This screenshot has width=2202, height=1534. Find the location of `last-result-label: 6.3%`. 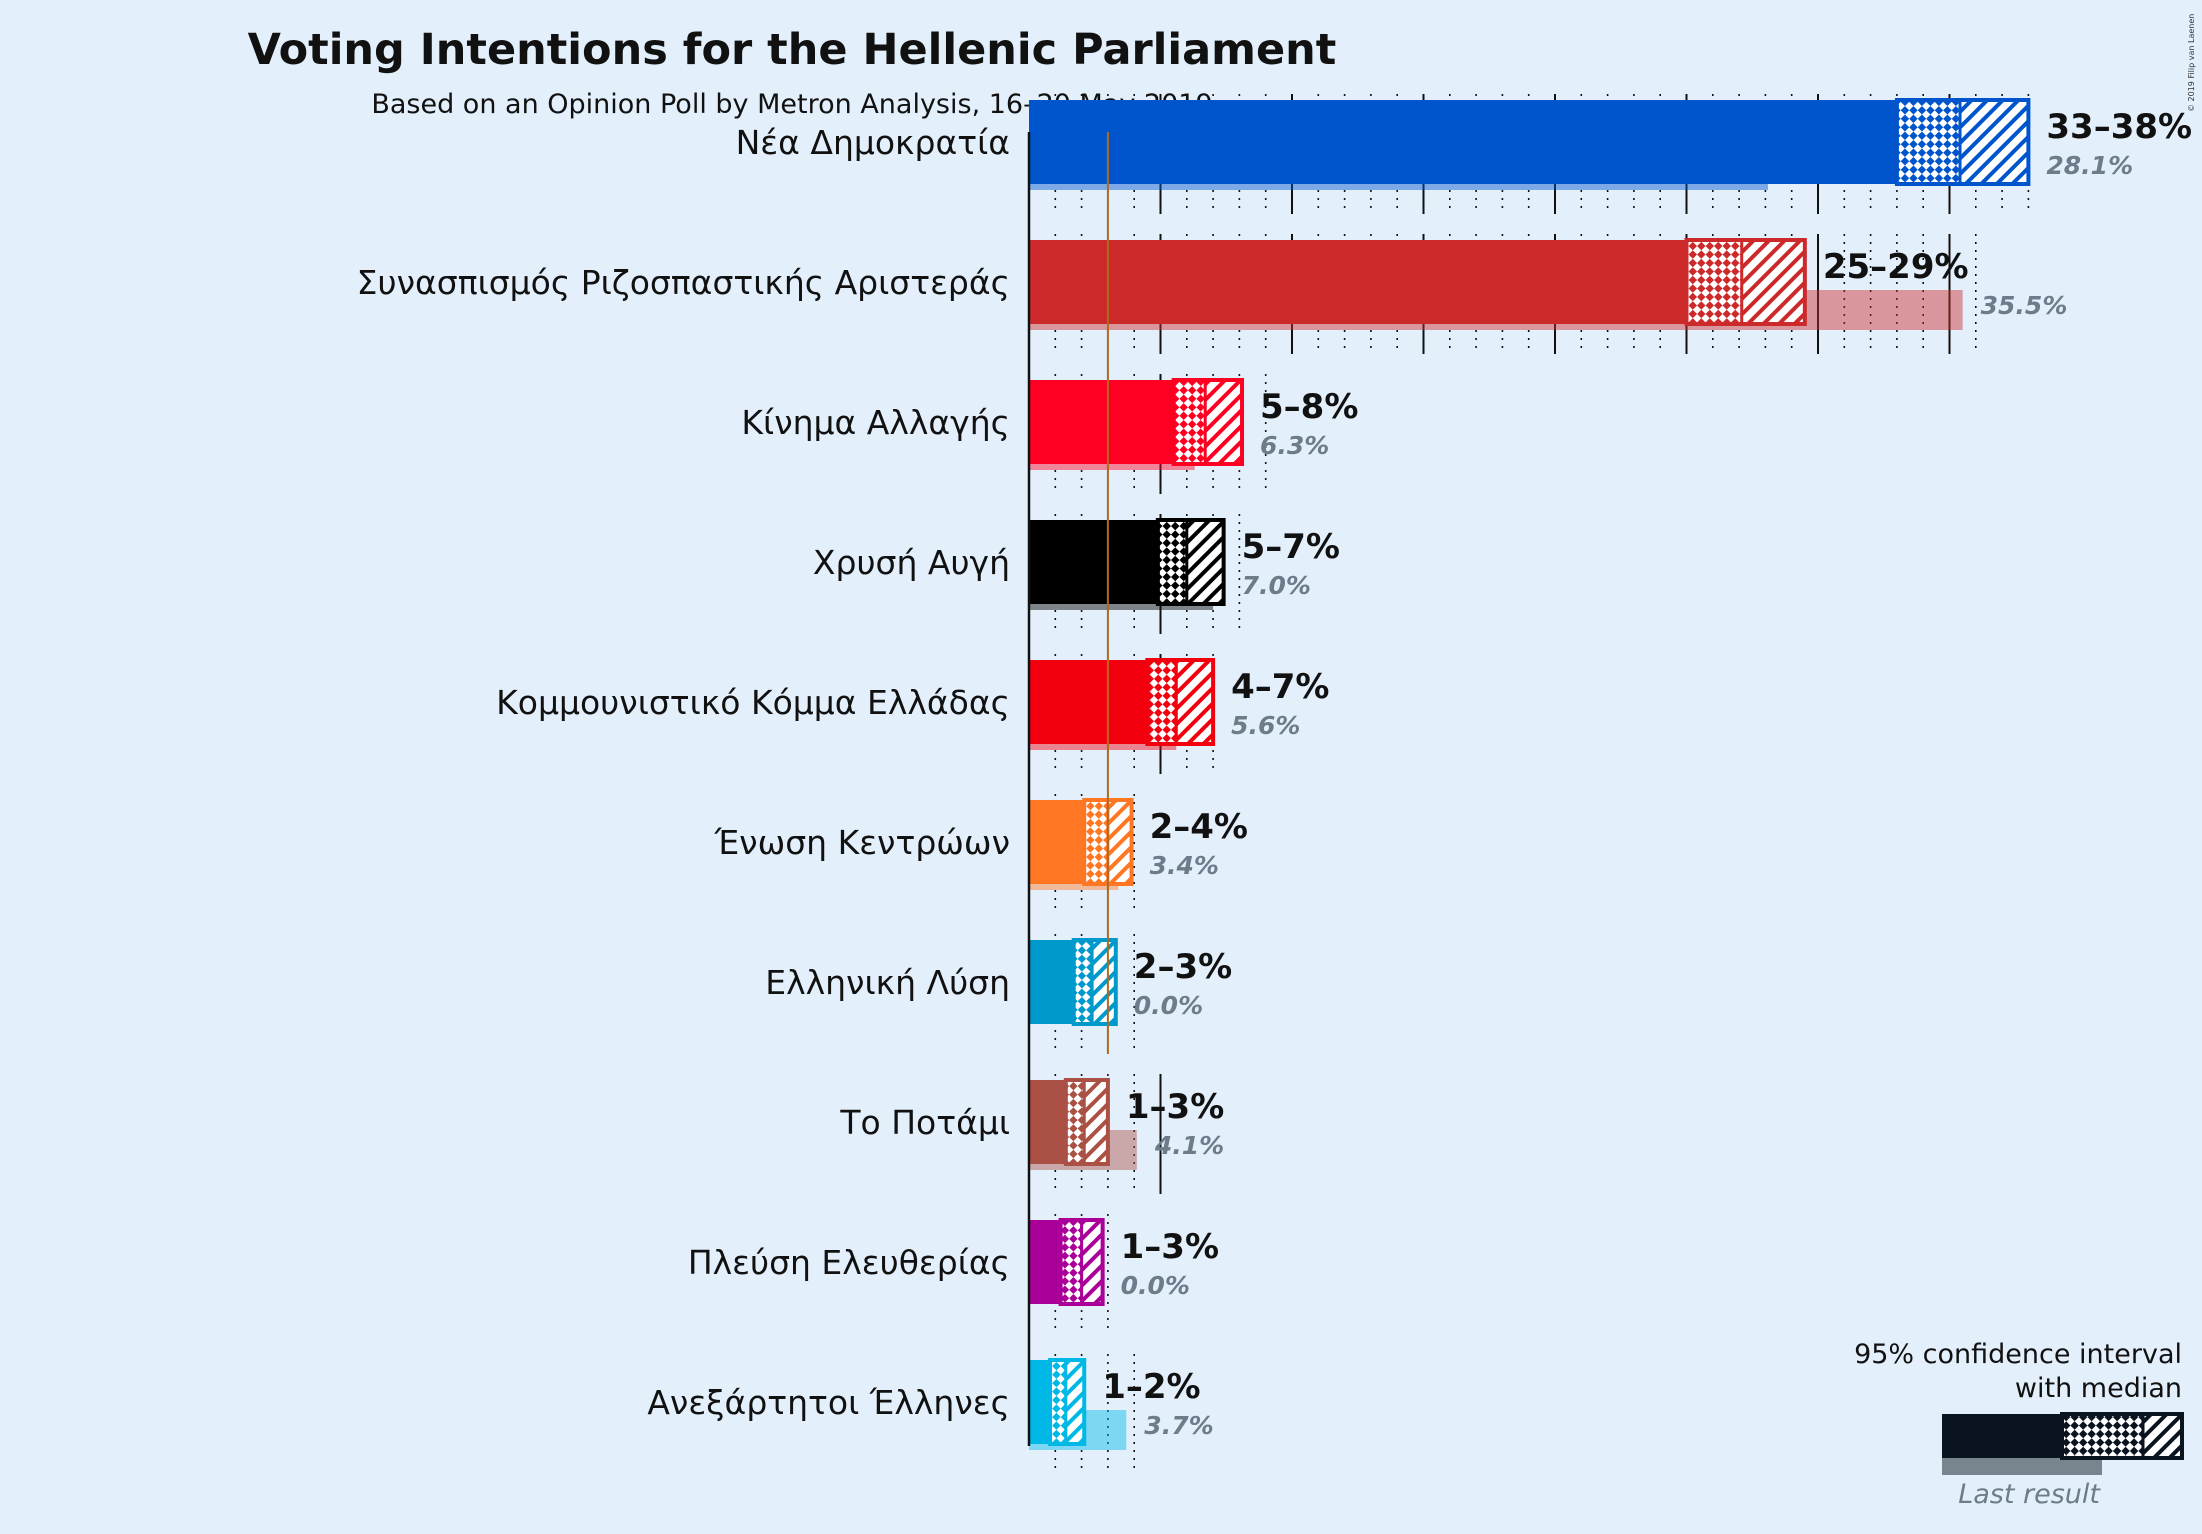

last-result-label: 6.3% is located at coordinates (1294, 445).